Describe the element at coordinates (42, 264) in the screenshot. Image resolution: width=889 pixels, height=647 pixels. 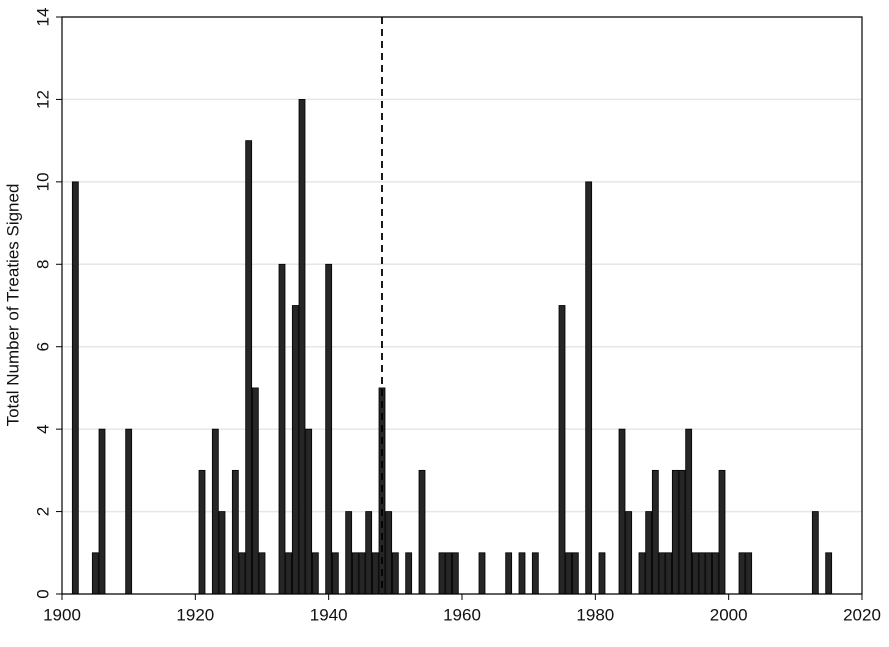
I see `y-tick-label: 8` at that location.